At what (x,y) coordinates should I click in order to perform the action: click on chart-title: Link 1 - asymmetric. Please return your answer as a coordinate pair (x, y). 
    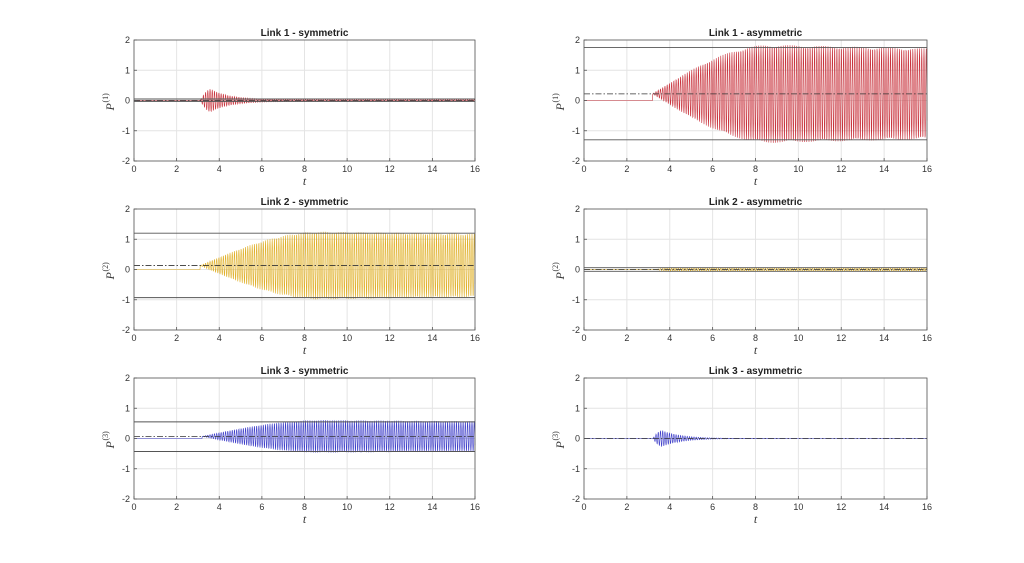
    Looking at the image, I should click on (756, 33).